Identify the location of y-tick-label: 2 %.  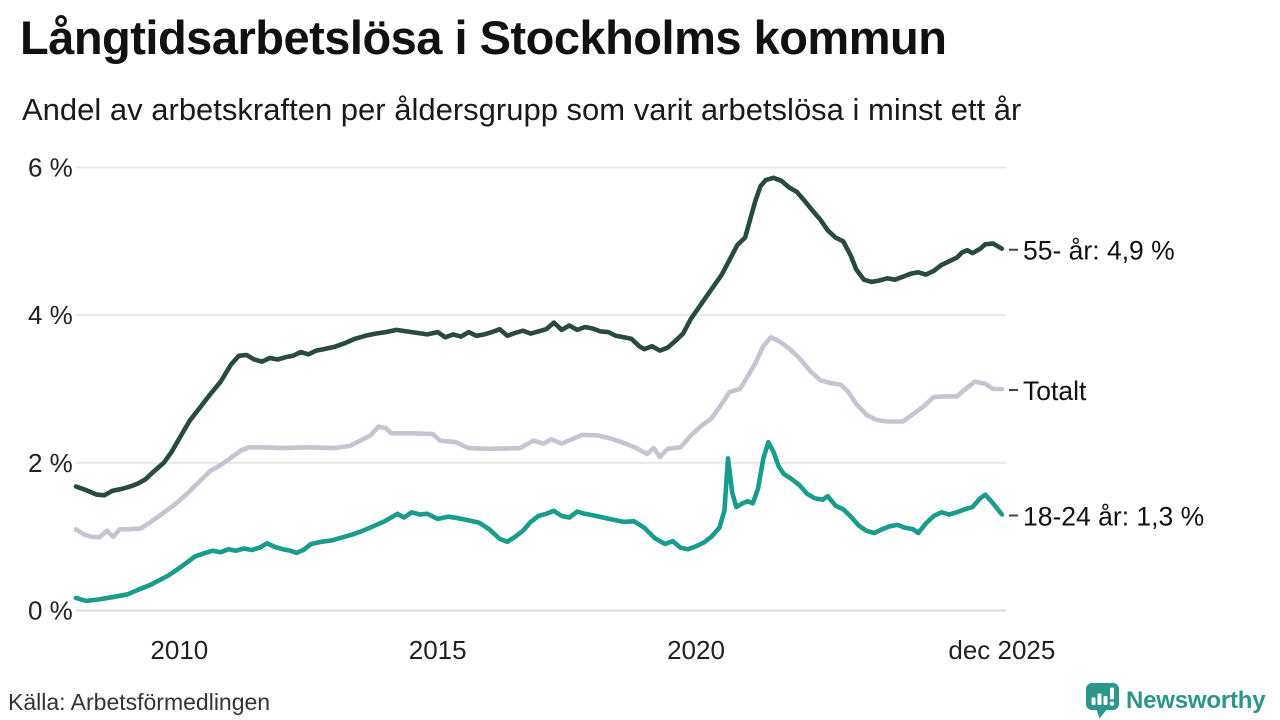
(50, 463).